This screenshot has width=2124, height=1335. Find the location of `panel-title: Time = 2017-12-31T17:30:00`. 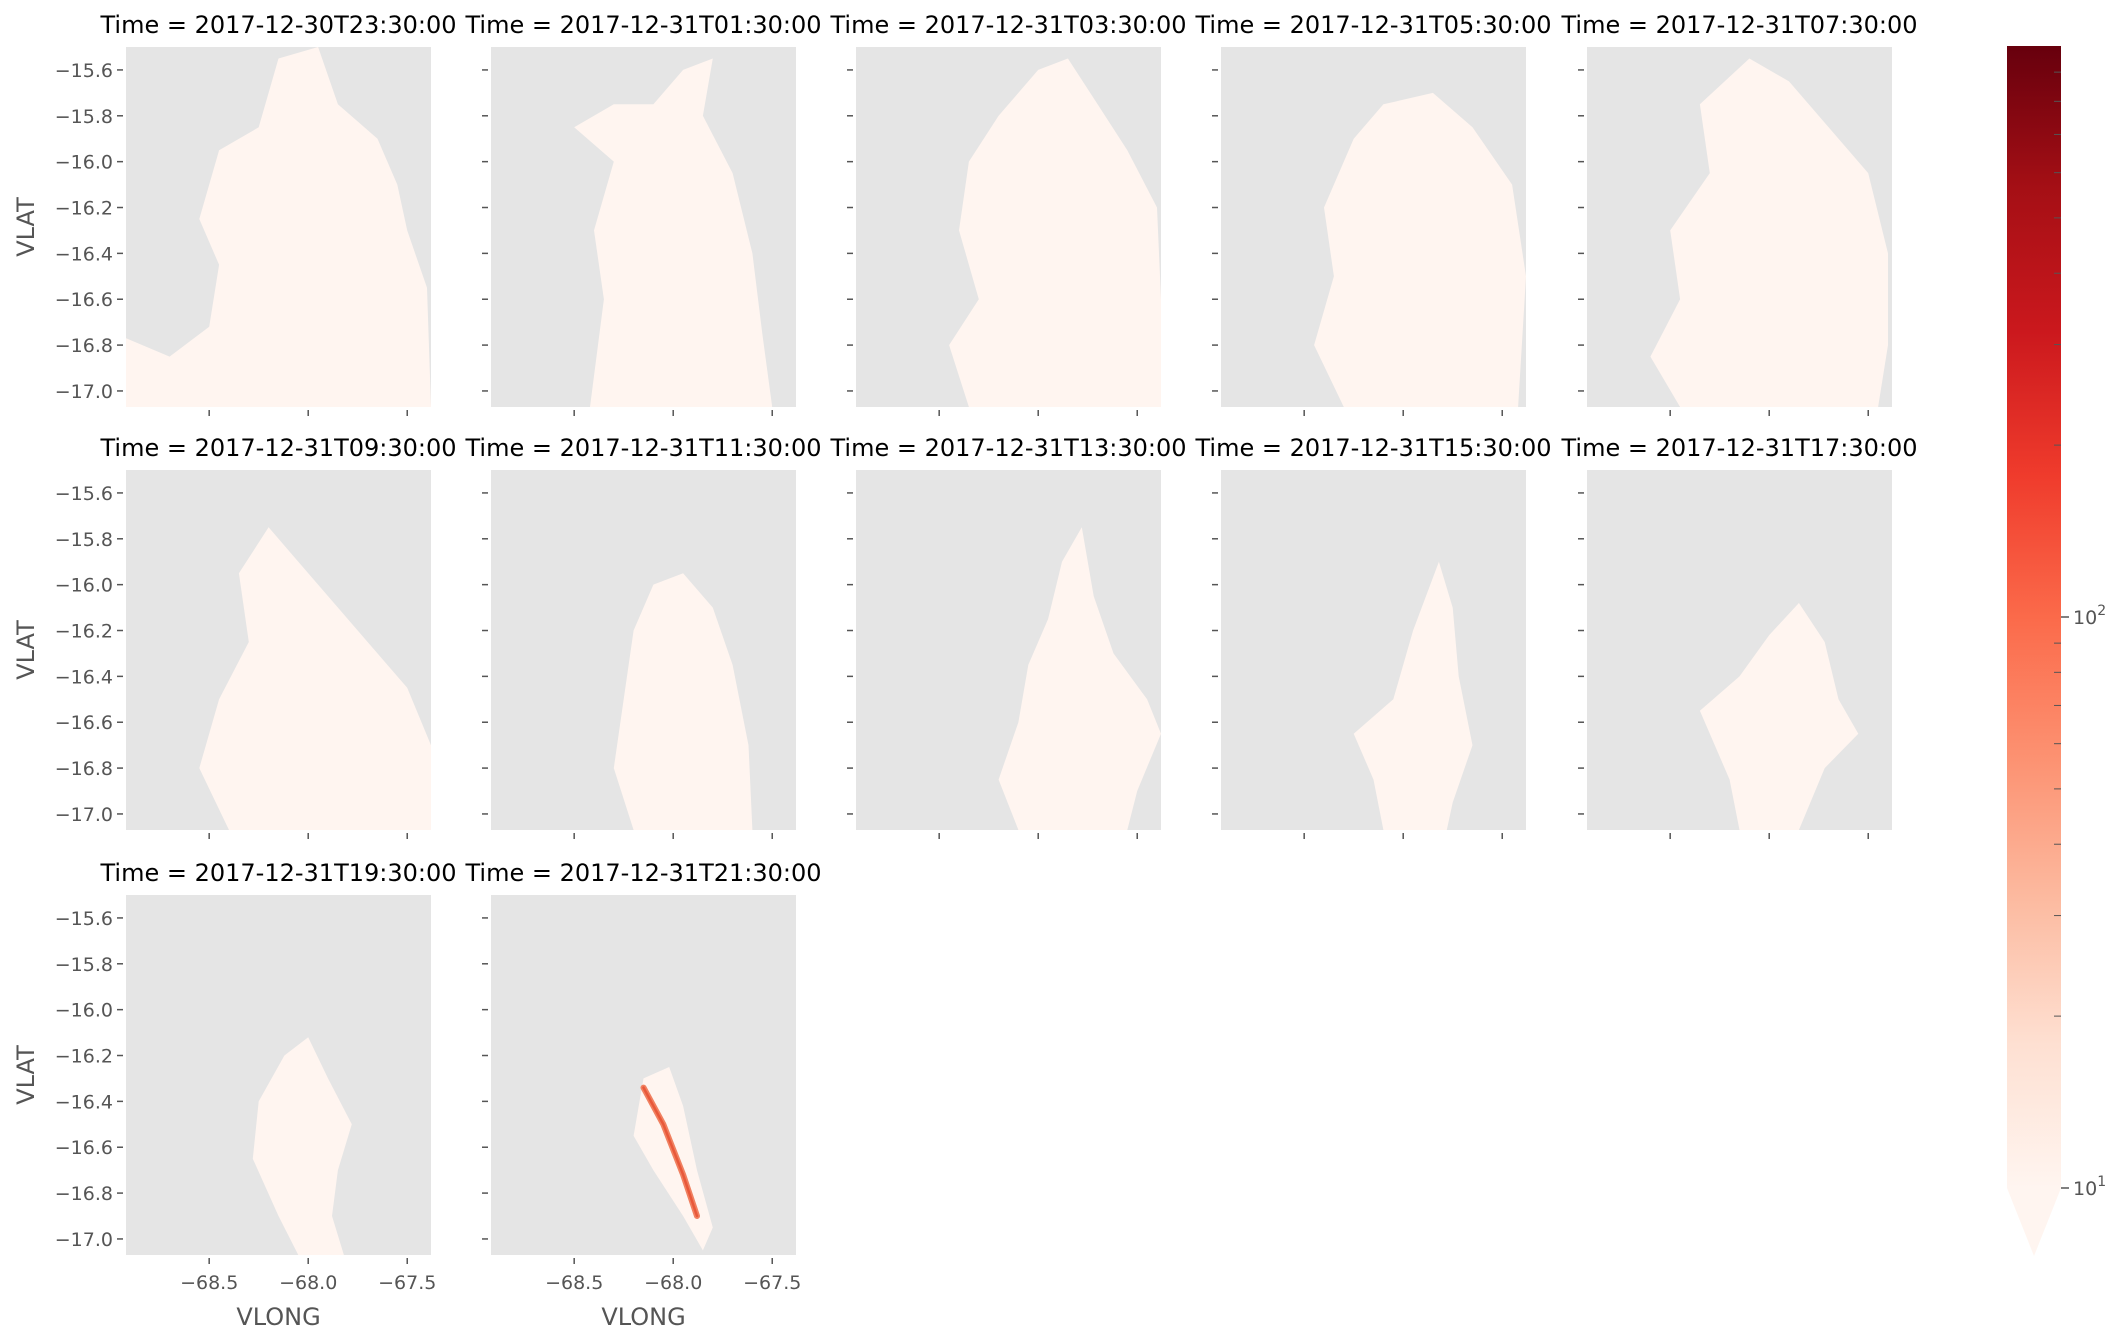

panel-title: Time = 2017-12-31T17:30:00 is located at coordinates (1738, 448).